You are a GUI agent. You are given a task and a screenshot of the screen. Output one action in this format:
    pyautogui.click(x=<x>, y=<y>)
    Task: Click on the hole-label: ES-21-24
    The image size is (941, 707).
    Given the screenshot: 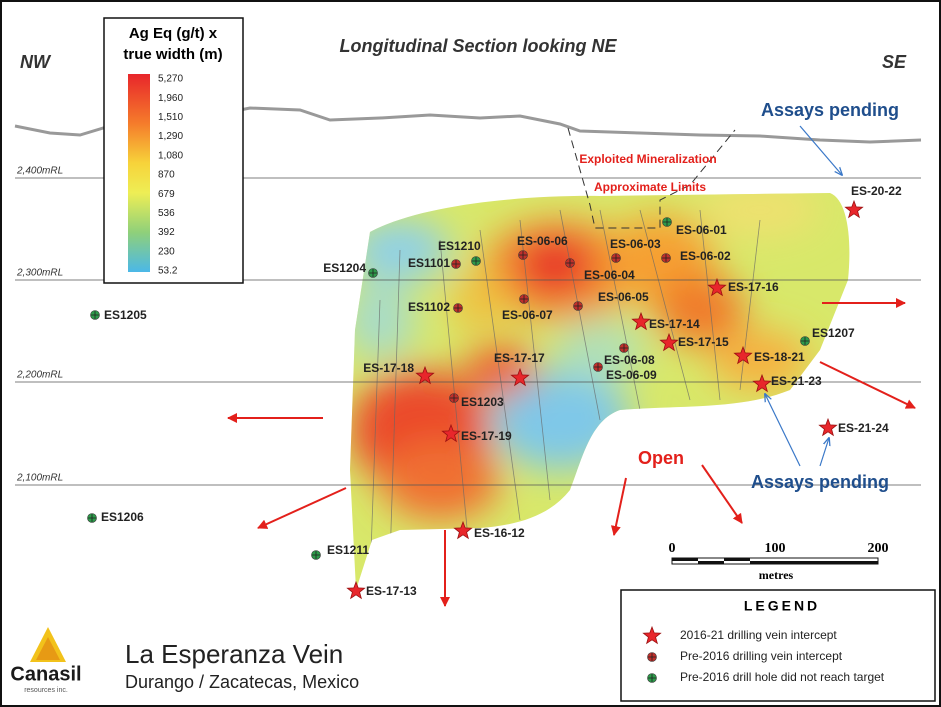 What is the action you would take?
    pyautogui.click(x=863, y=428)
    